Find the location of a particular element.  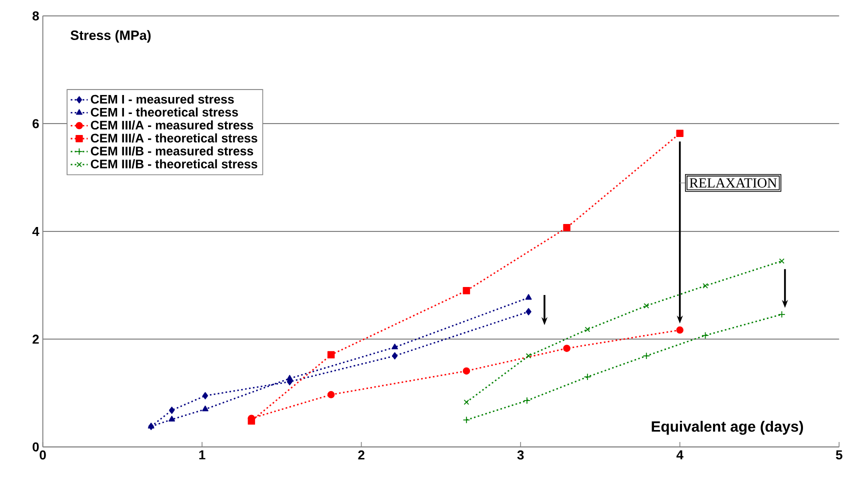

x-tick-label: 1 is located at coordinates (202, 455).